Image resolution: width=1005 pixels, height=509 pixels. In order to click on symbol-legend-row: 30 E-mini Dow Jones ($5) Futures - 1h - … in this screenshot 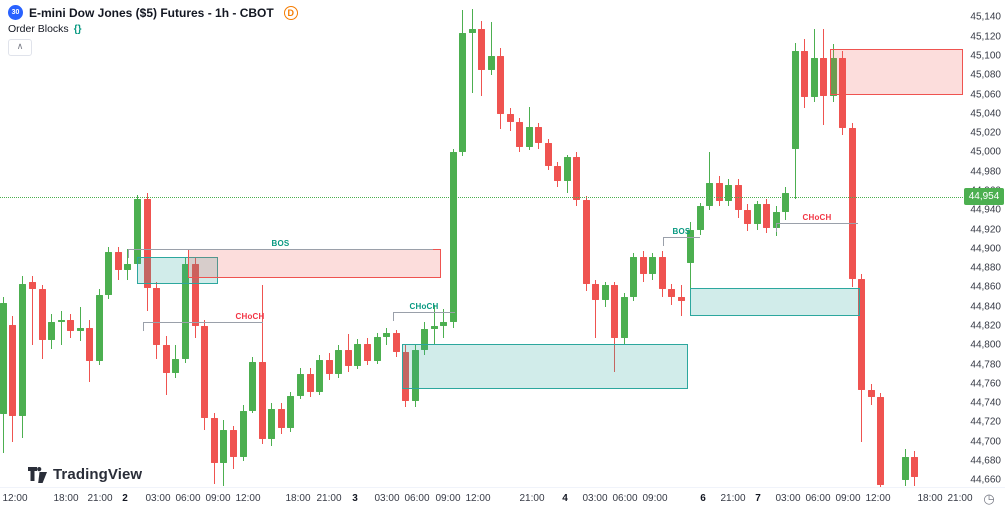, I will do `click(153, 12)`.